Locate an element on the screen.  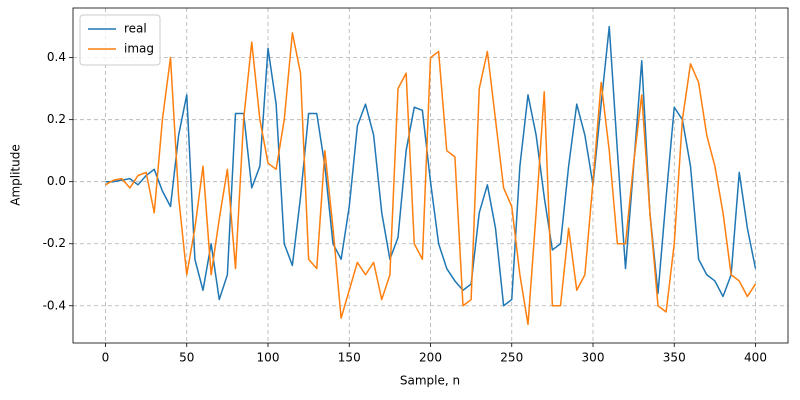
y-tick-label: -0.4 is located at coordinates (54, 305).